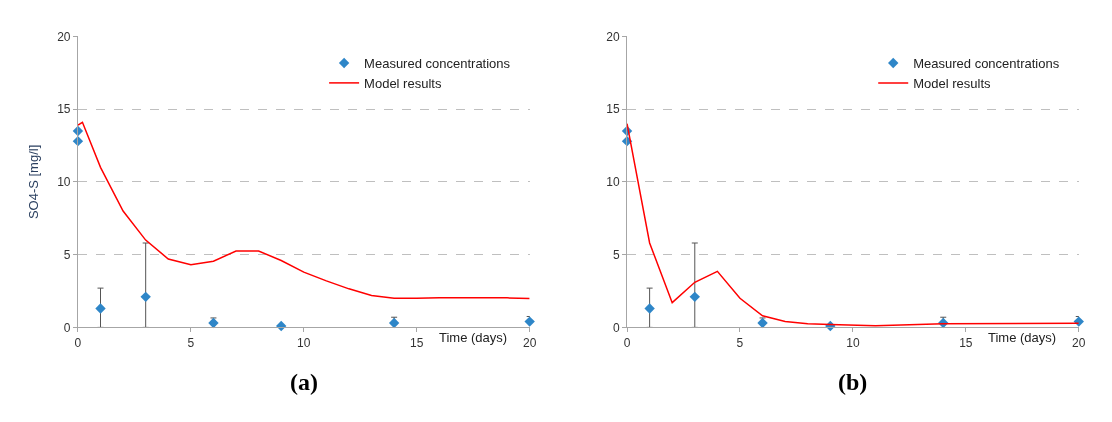  I want to click on y-axis-title: SO4-S [mg/l], so click(34, 182).